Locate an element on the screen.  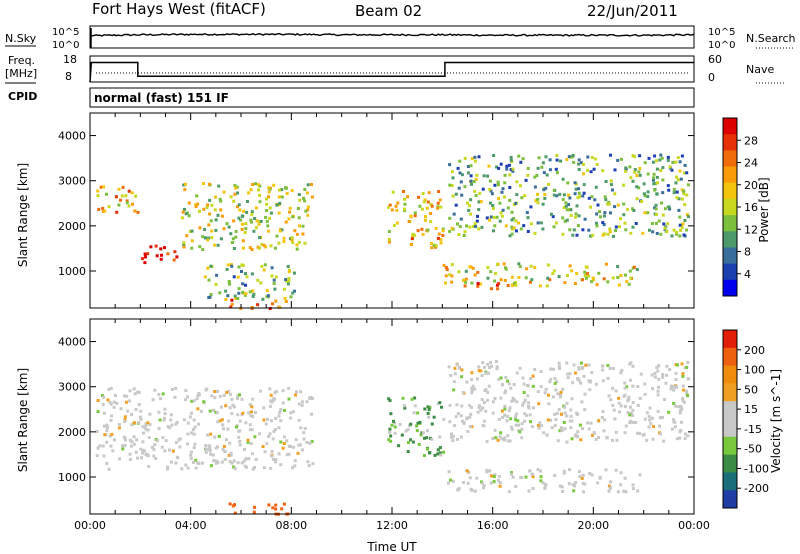
colorbar-tick-label: 12 is located at coordinates (751, 229).